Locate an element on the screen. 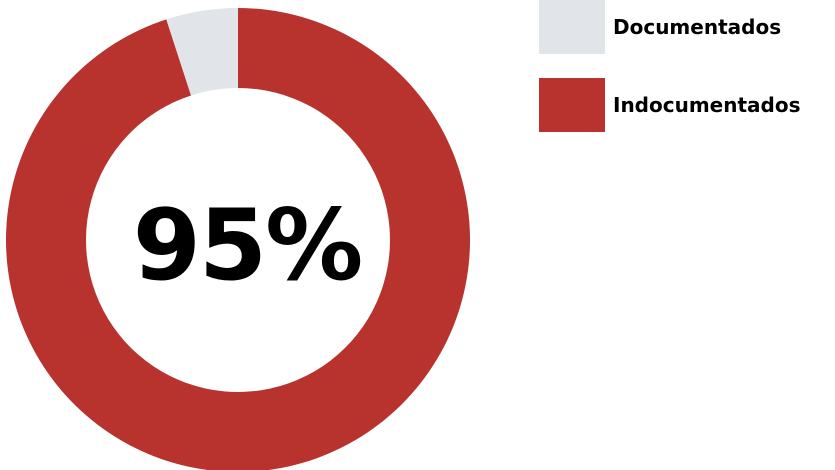 Image resolution: width=835 pixels, height=470 pixels. legend-item-documentados: Documentados is located at coordinates (660, 27).